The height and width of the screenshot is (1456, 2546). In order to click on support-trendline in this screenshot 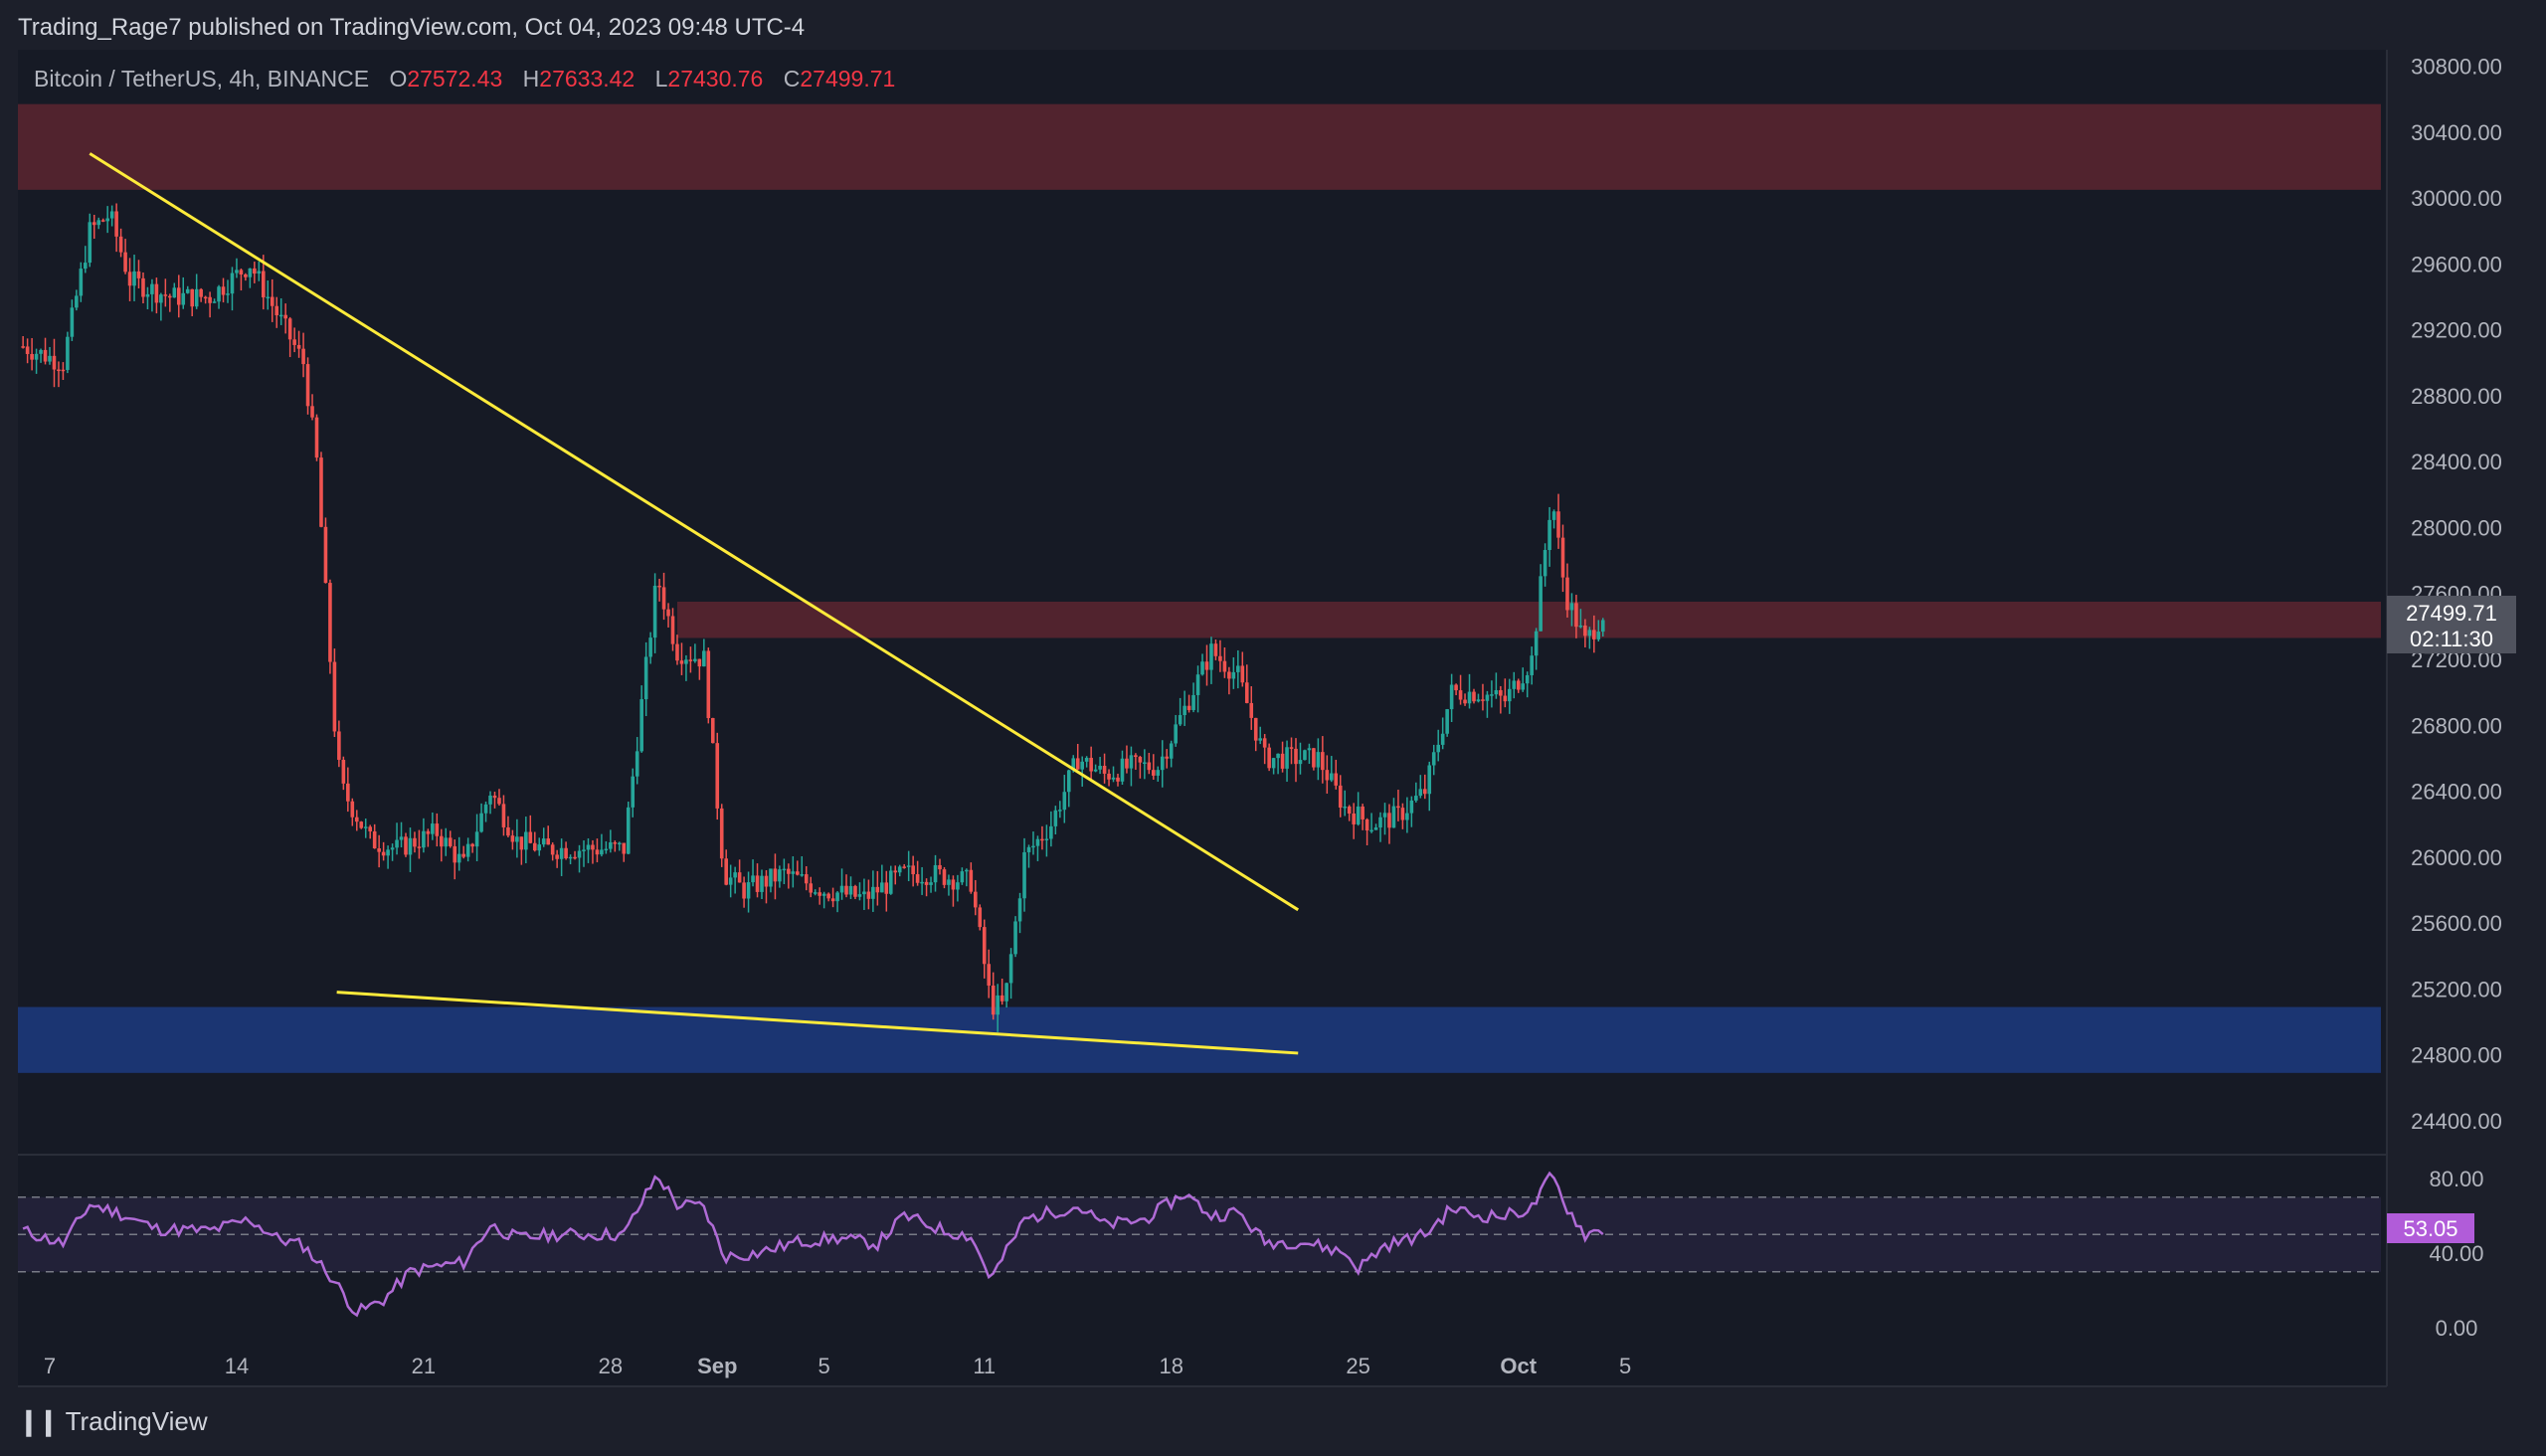, I will do `click(817, 1023)`.